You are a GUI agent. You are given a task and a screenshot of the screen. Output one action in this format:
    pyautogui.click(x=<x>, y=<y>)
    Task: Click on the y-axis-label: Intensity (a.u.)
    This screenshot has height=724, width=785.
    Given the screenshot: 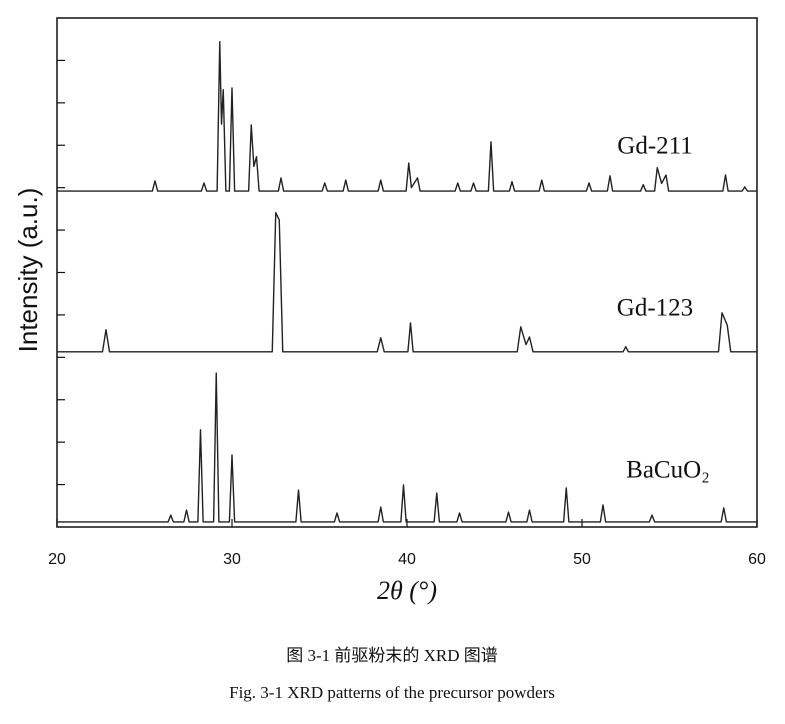 What is the action you would take?
    pyautogui.click(x=28, y=270)
    